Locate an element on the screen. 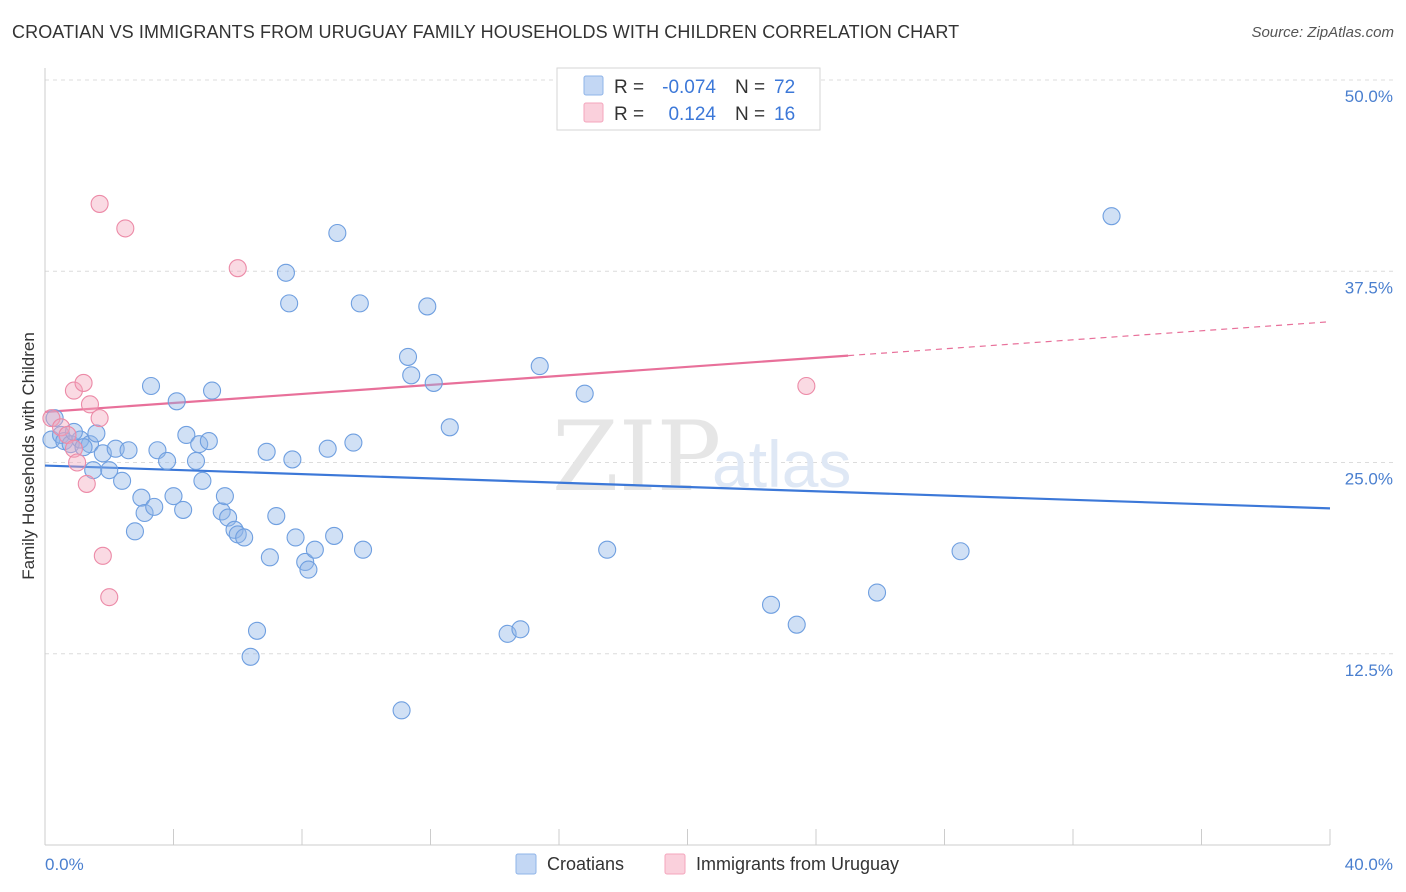 This screenshot has width=1406, height=892. legend-n-label-2: N = is located at coordinates (750, 114).